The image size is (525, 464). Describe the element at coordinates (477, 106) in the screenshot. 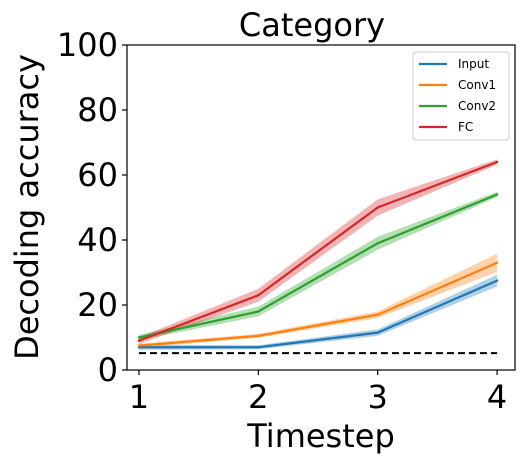

I see `legend-label-conv2: Conv2` at that location.